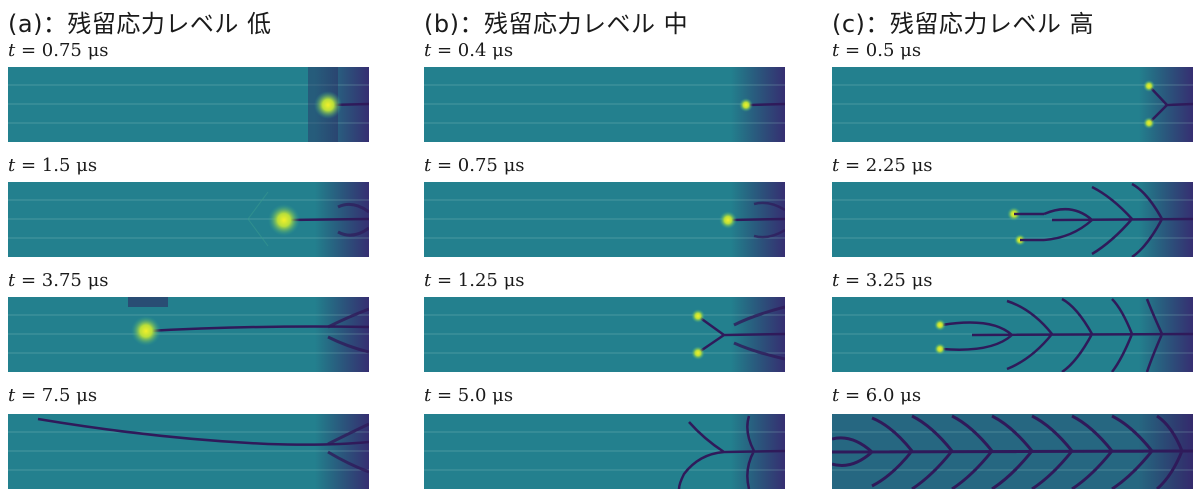  Describe the element at coordinates (556, 24) in the screenshot. I see `column-b-title: (b)：残留応力レベル 中` at that location.